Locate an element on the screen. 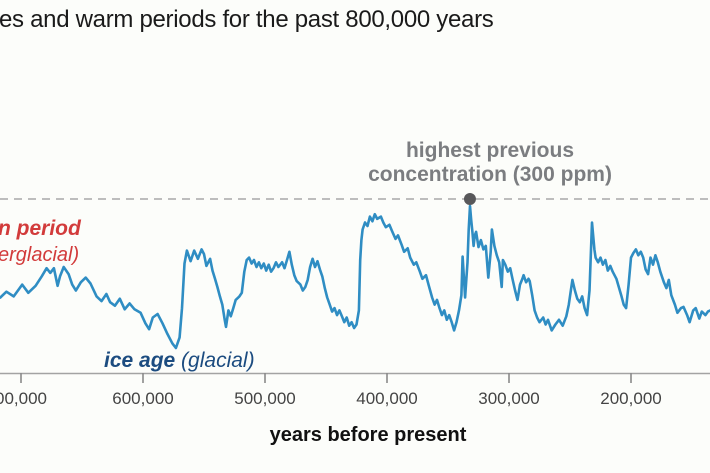 Image resolution: width=710 pixels, height=473 pixels. warm-period-label: n period erglacial) is located at coordinates (40, 242).